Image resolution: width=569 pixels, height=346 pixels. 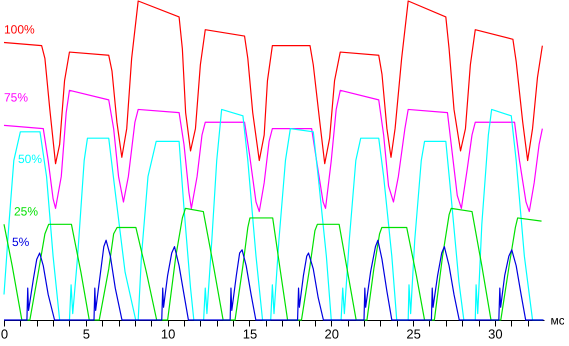 What do you see at coordinates (16, 97) in the screenshot?
I see `series-label: 75%` at bounding box center [16, 97].